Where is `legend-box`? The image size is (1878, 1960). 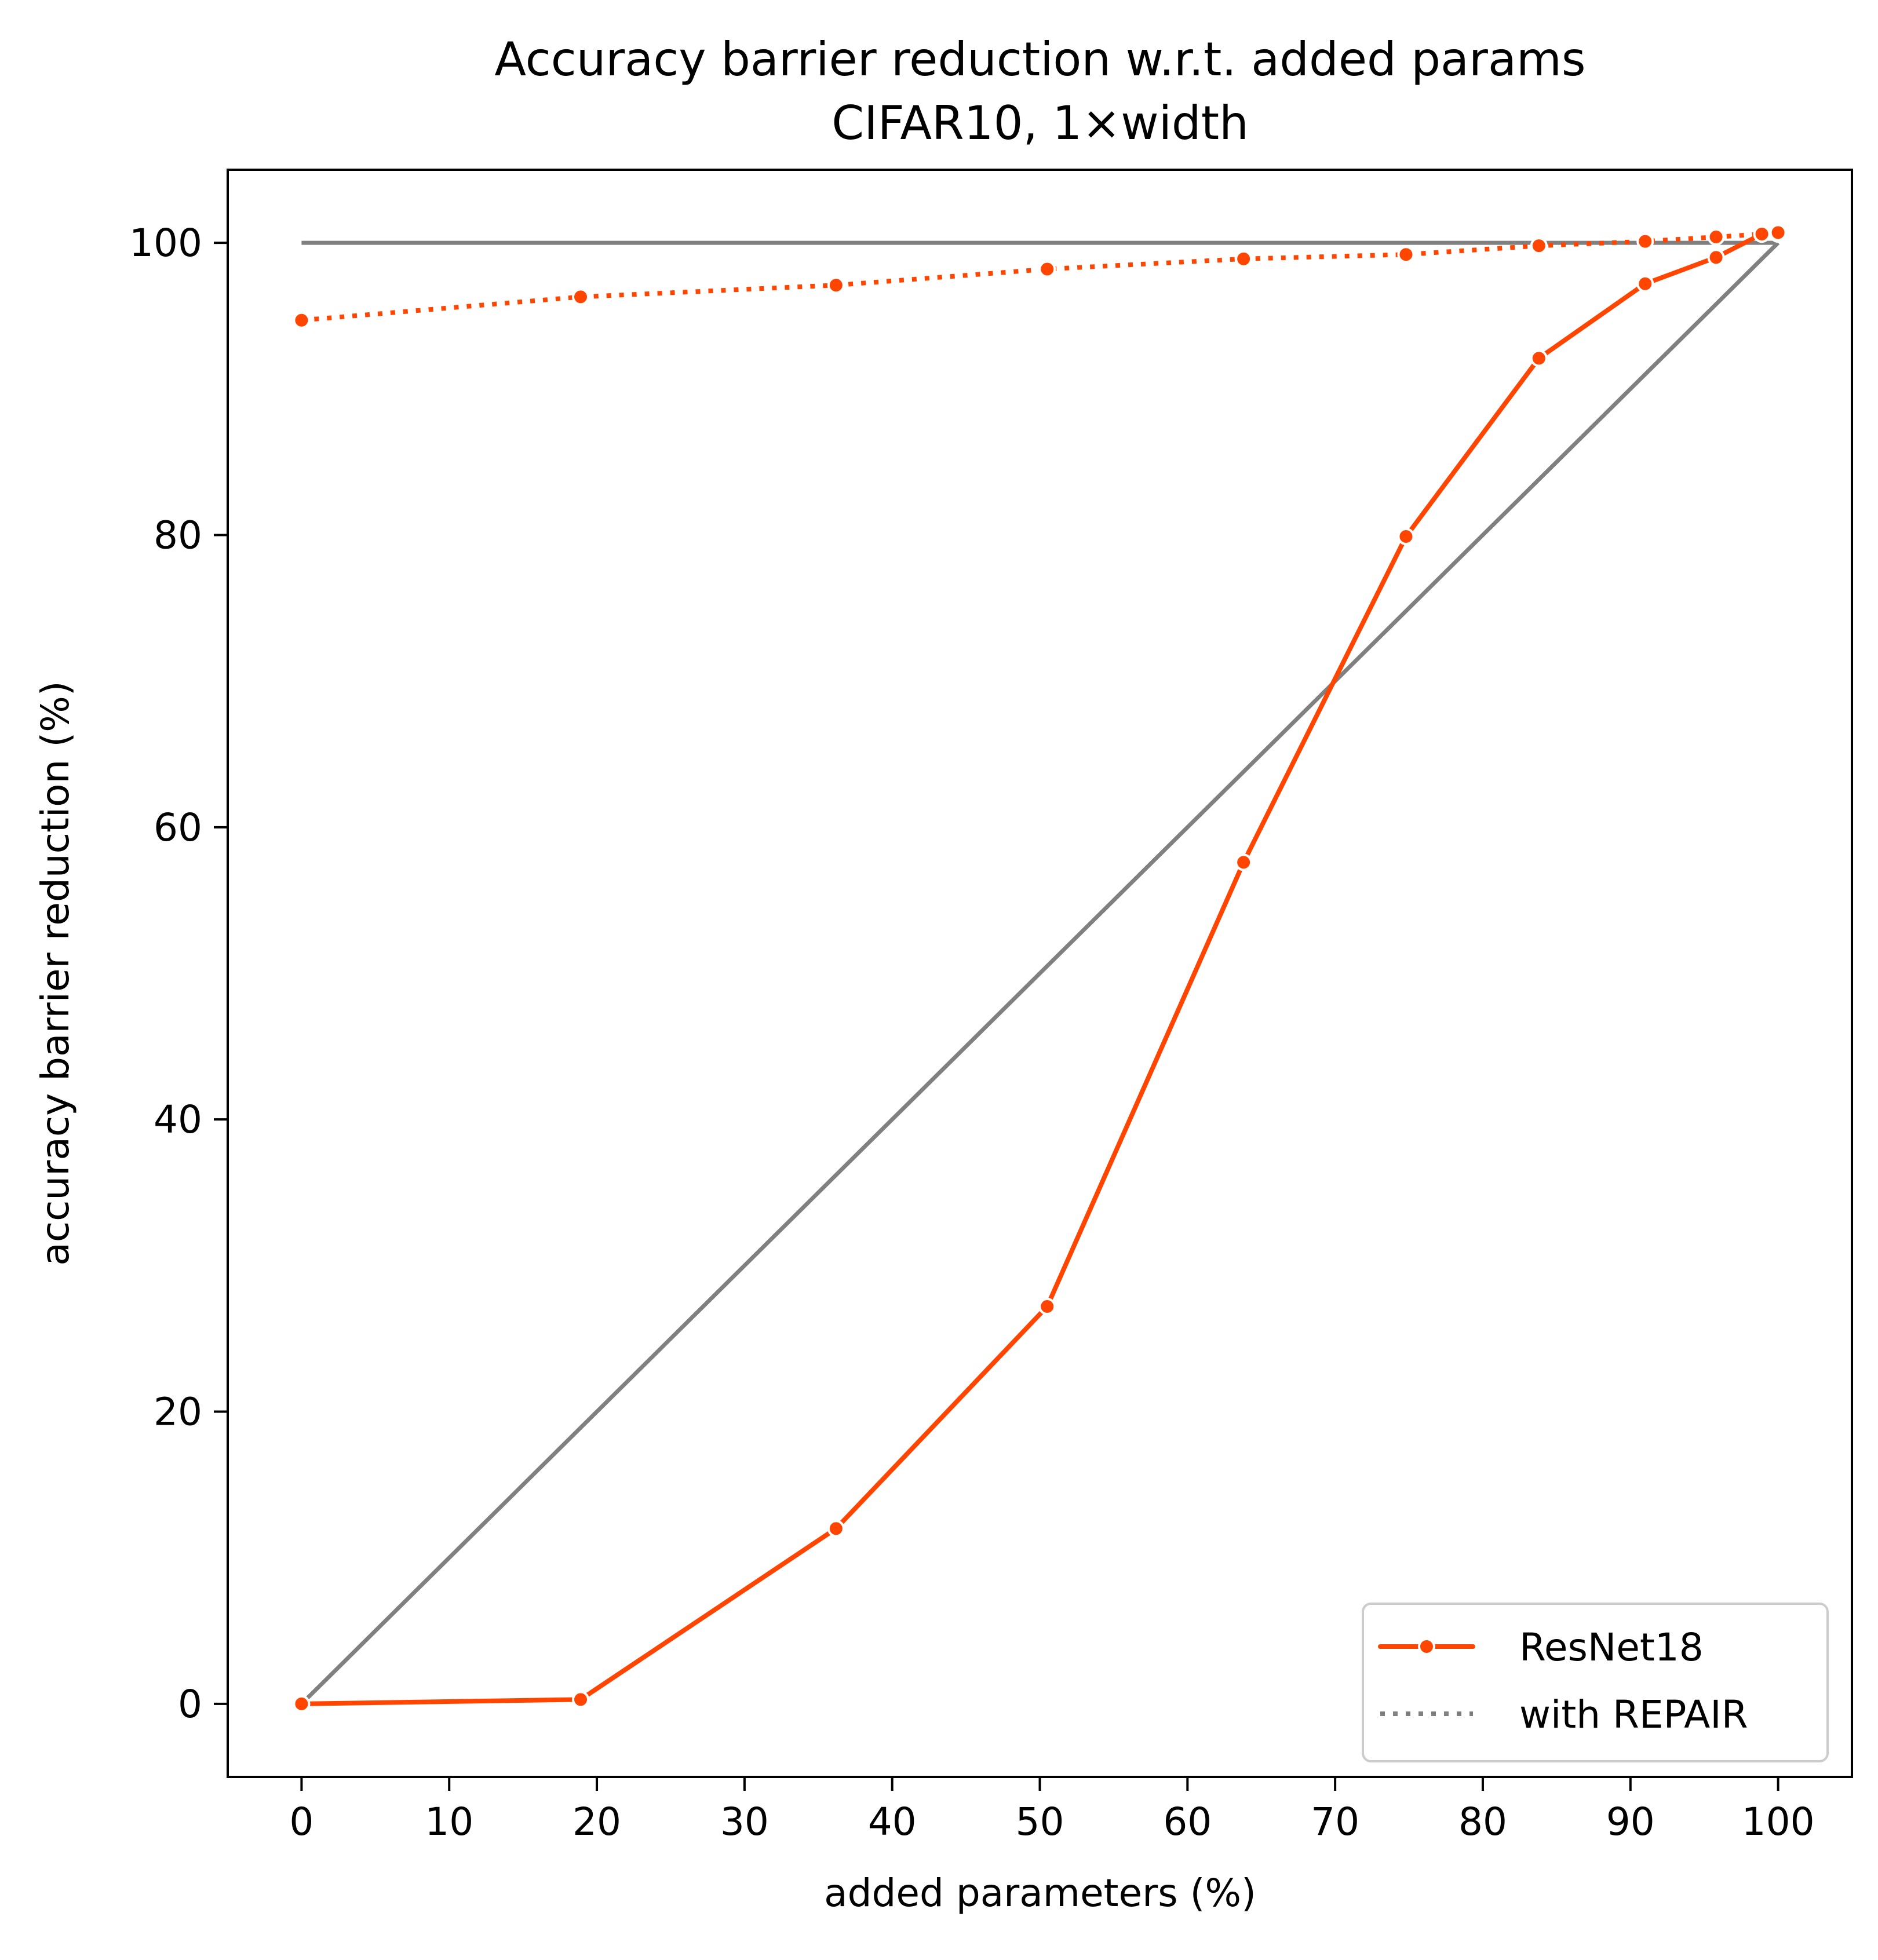
legend-box is located at coordinates (1595, 1682).